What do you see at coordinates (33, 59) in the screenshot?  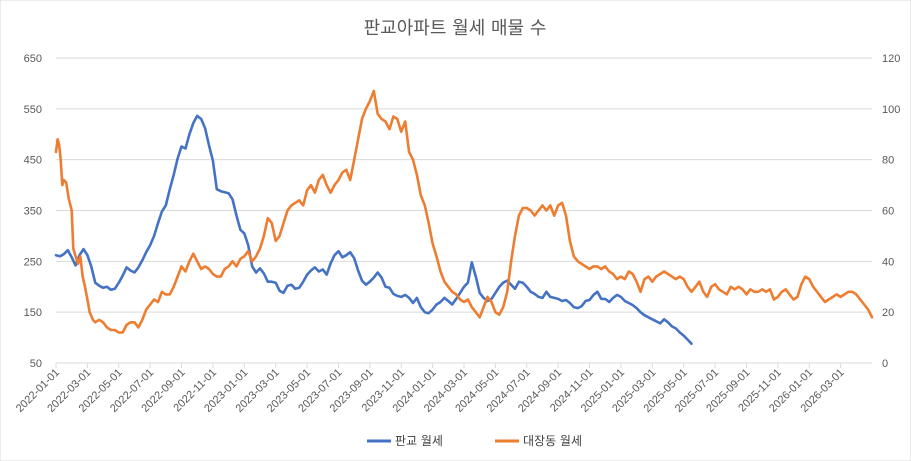 I see `left-tick-label: 650` at bounding box center [33, 59].